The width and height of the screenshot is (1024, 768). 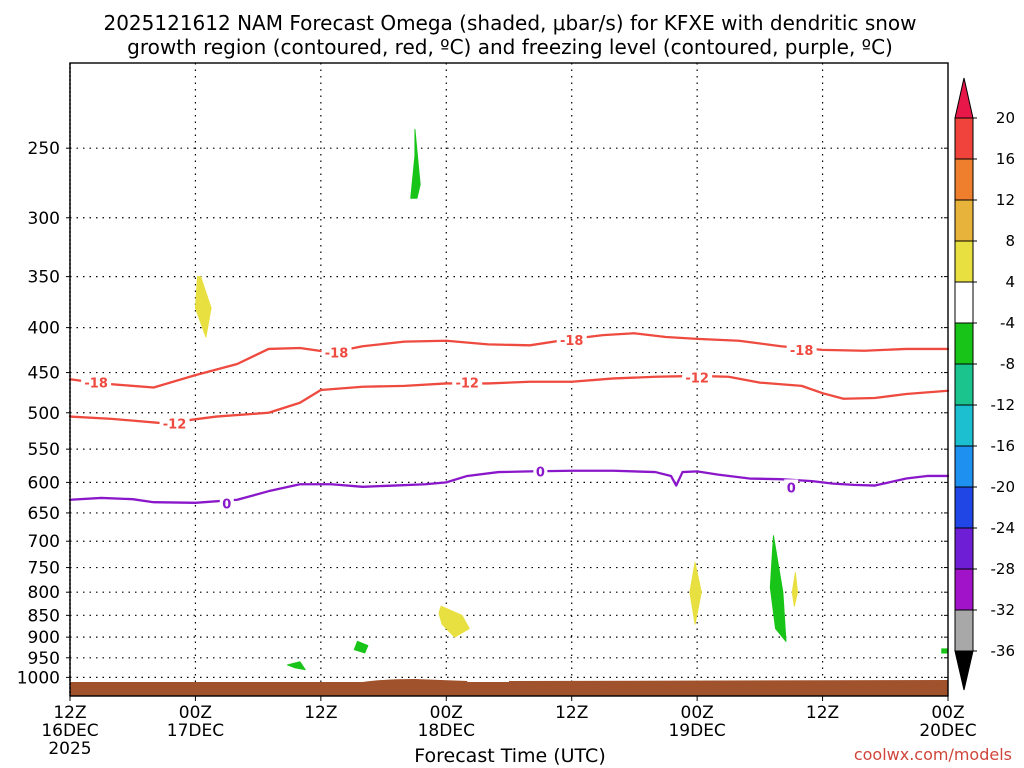 What do you see at coordinates (947, 731) in the screenshot?
I see `x-tick-label: 20DEC` at bounding box center [947, 731].